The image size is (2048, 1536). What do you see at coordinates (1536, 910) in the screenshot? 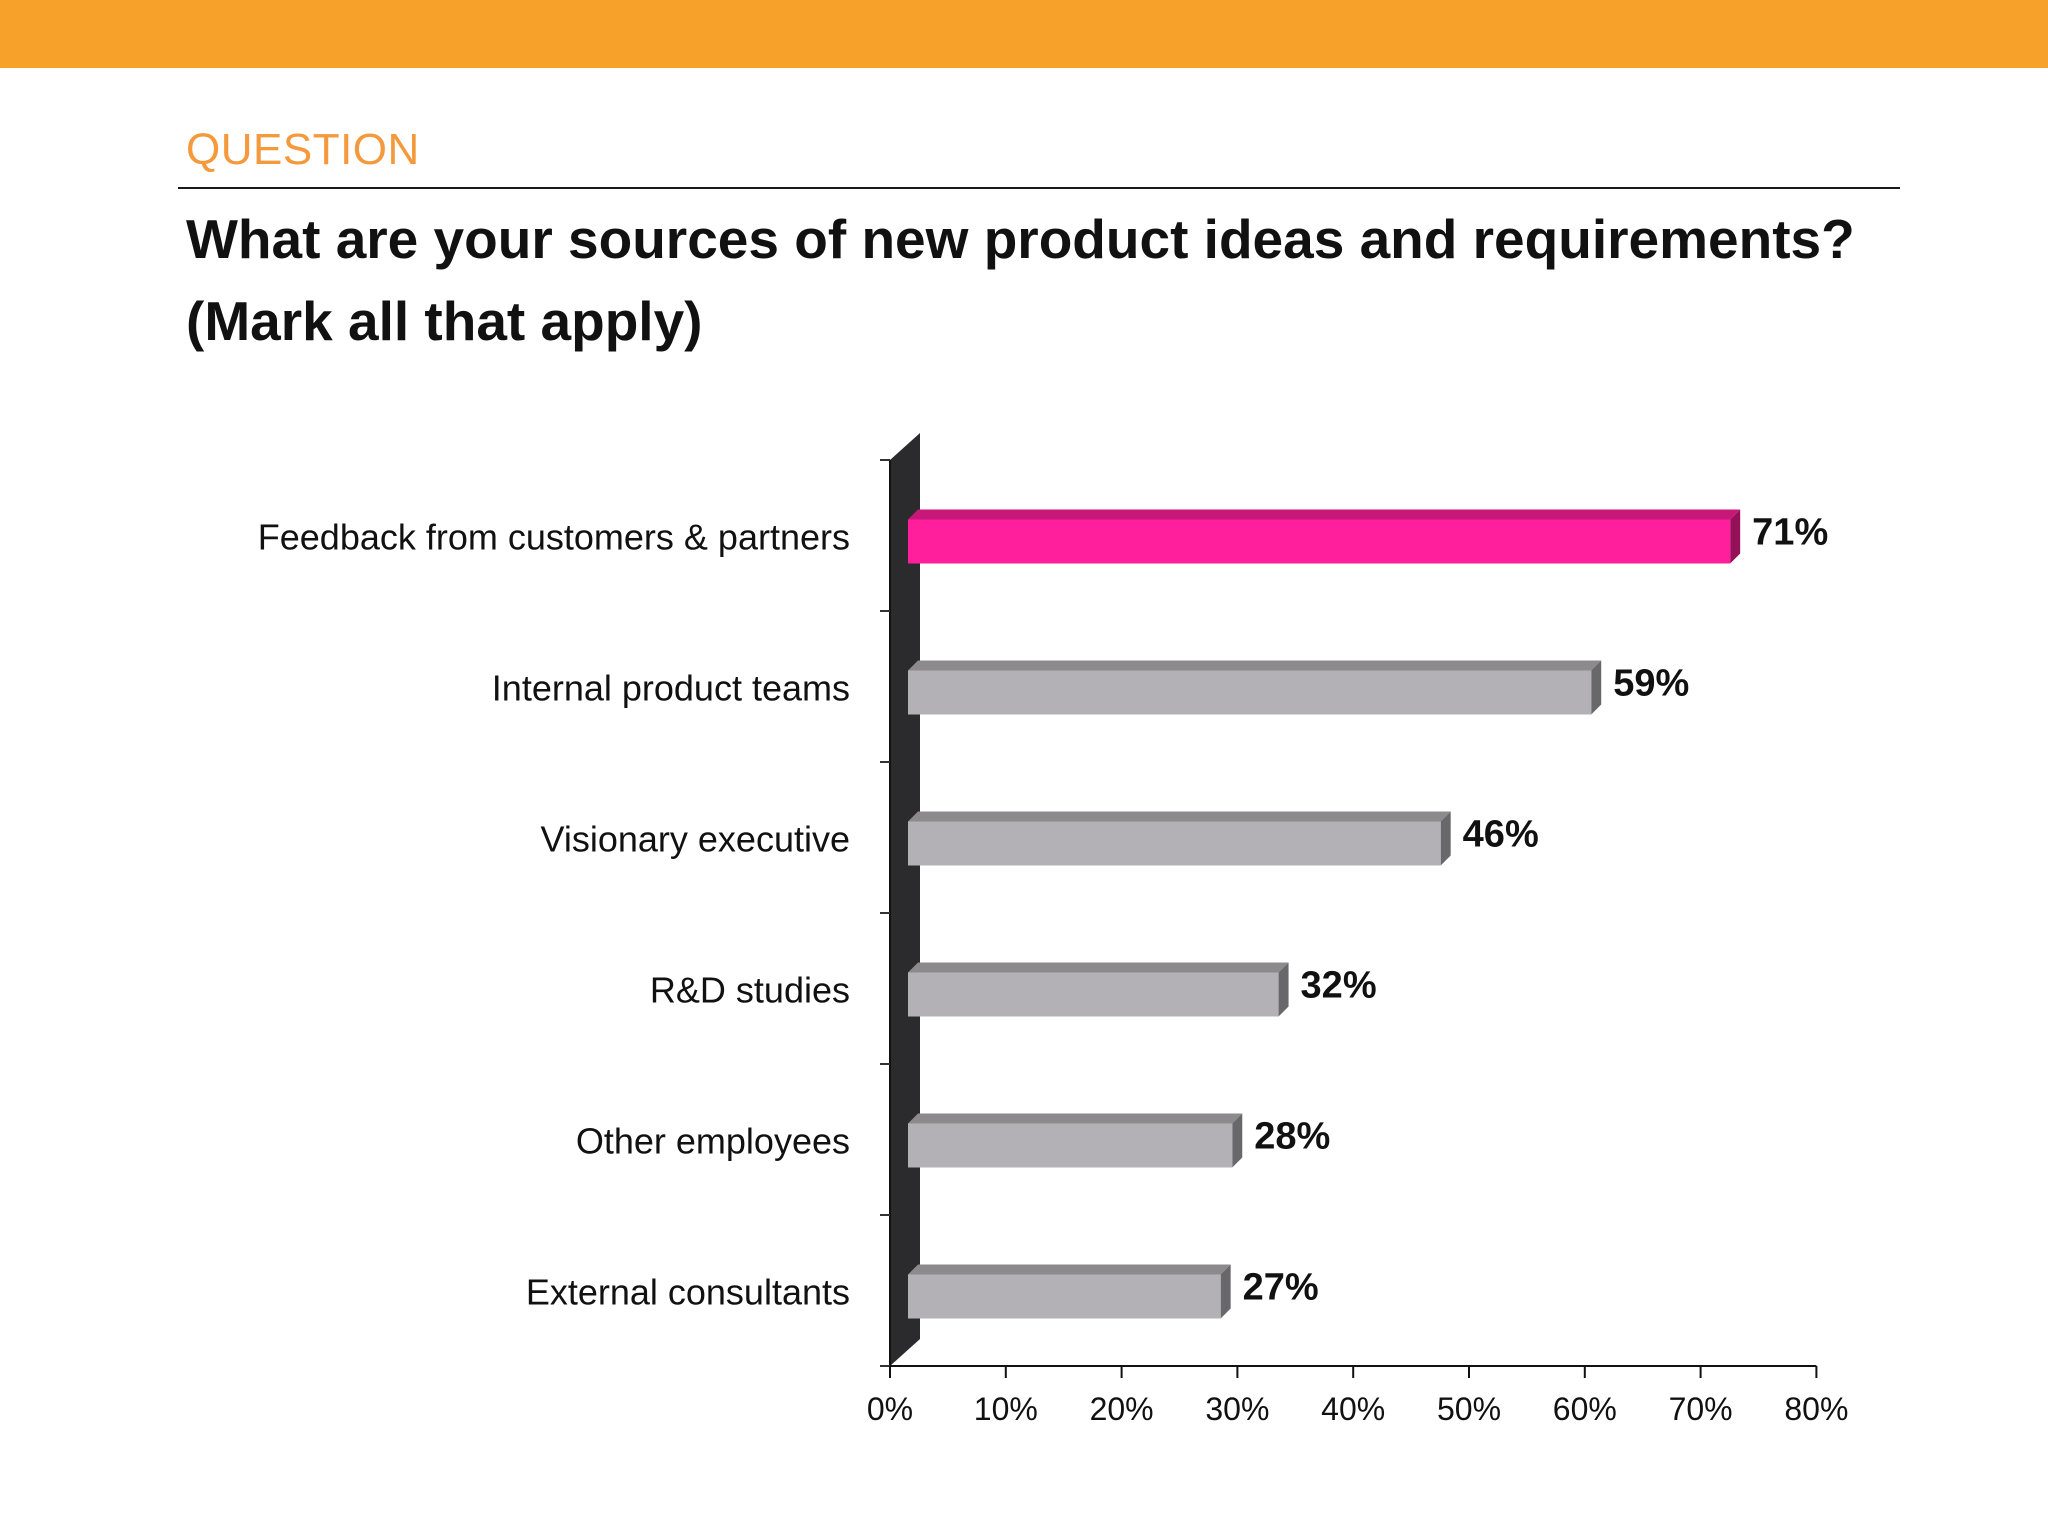
I see `chart-value-labels: 71% 59% 46% 32% 28% 27%` at bounding box center [1536, 910].